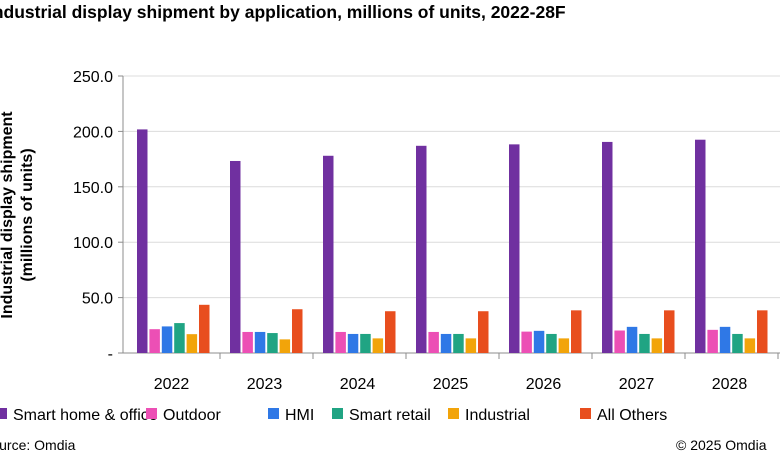  I want to click on source-note: Source: Omdia, so click(38, 445).